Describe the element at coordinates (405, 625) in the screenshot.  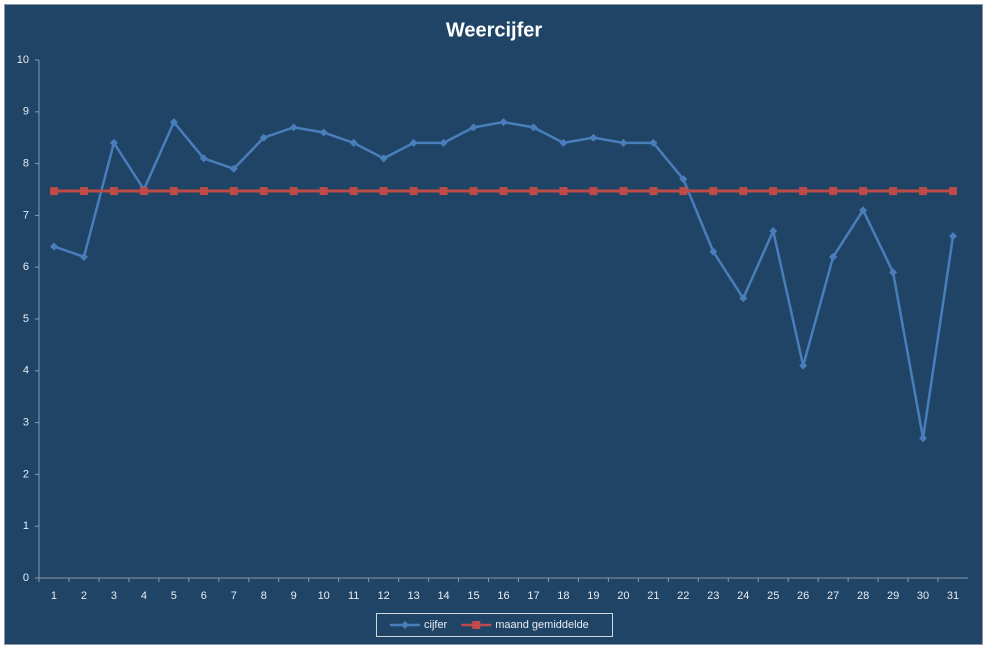
I see `legend-marker` at that location.